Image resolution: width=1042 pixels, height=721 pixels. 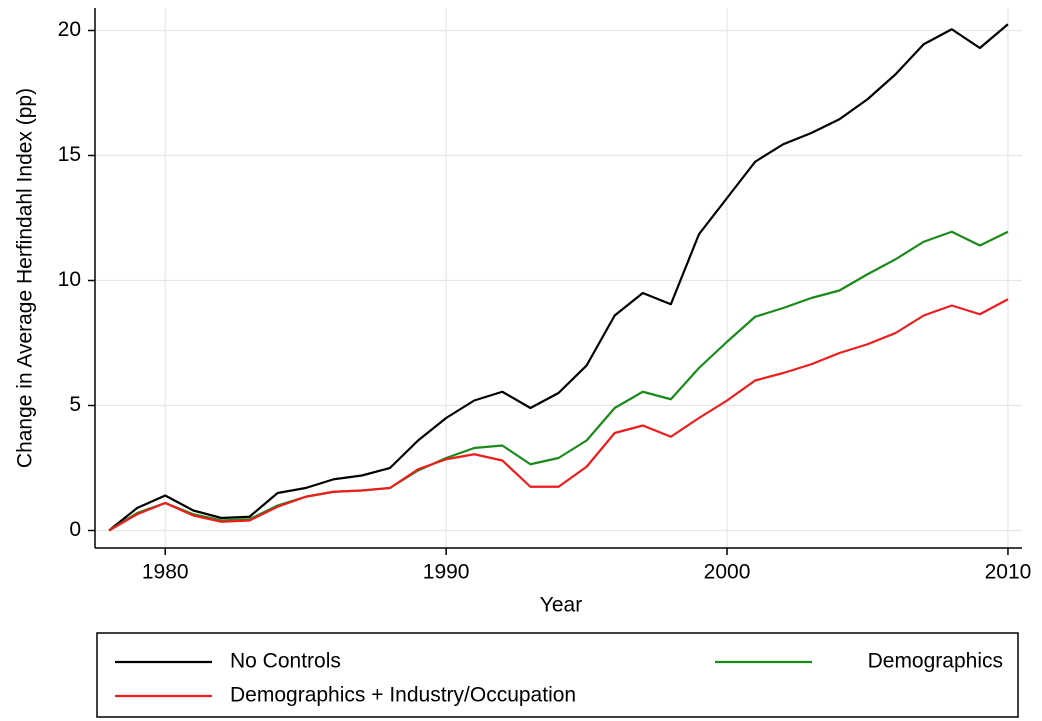 What do you see at coordinates (561, 605) in the screenshot?
I see `x-axis-label: Year` at bounding box center [561, 605].